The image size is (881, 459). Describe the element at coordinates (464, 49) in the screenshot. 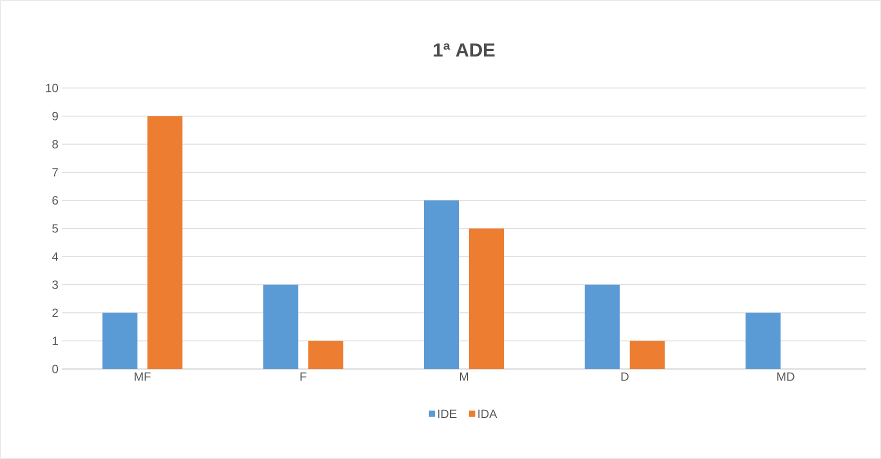

I see `chart-title: 1ª ADE` at that location.